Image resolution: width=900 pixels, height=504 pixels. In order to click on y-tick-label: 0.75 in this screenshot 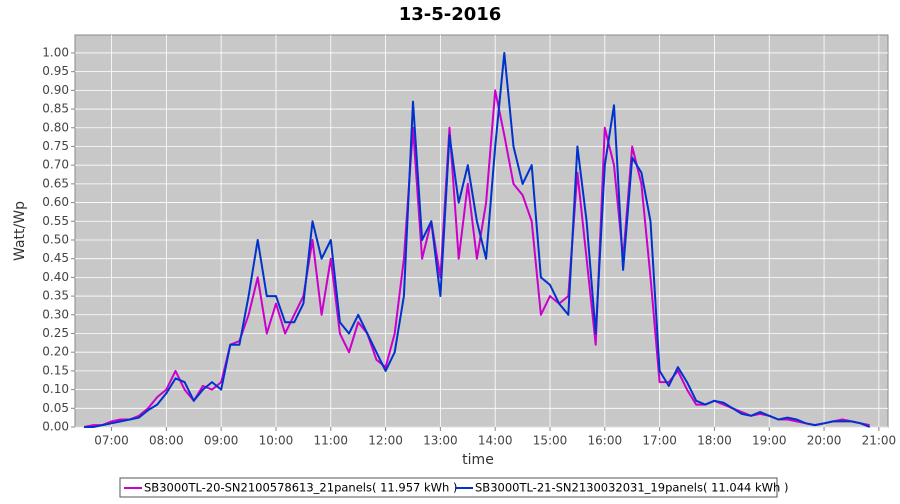, I will do `click(55, 146)`.